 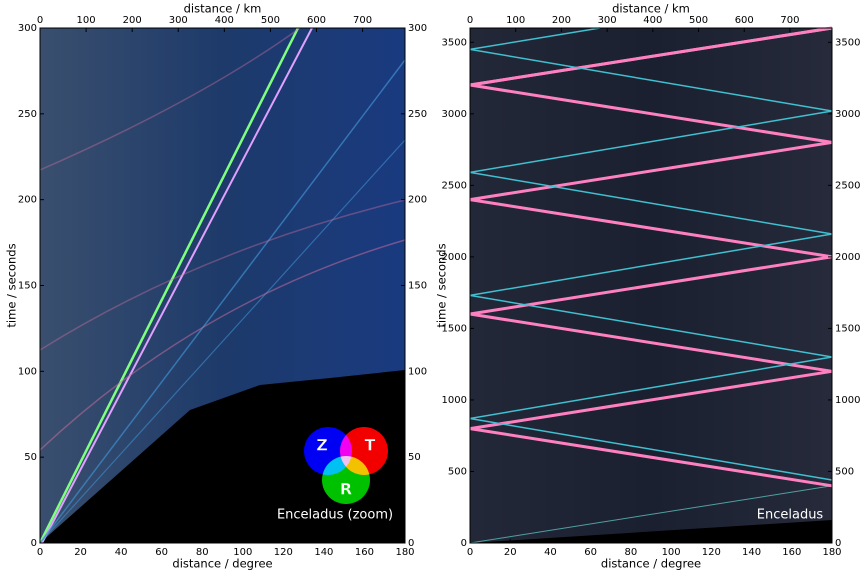 What do you see at coordinates (847, 328) in the screenshot?
I see `y-tick-label-right: 1500` at bounding box center [847, 328].